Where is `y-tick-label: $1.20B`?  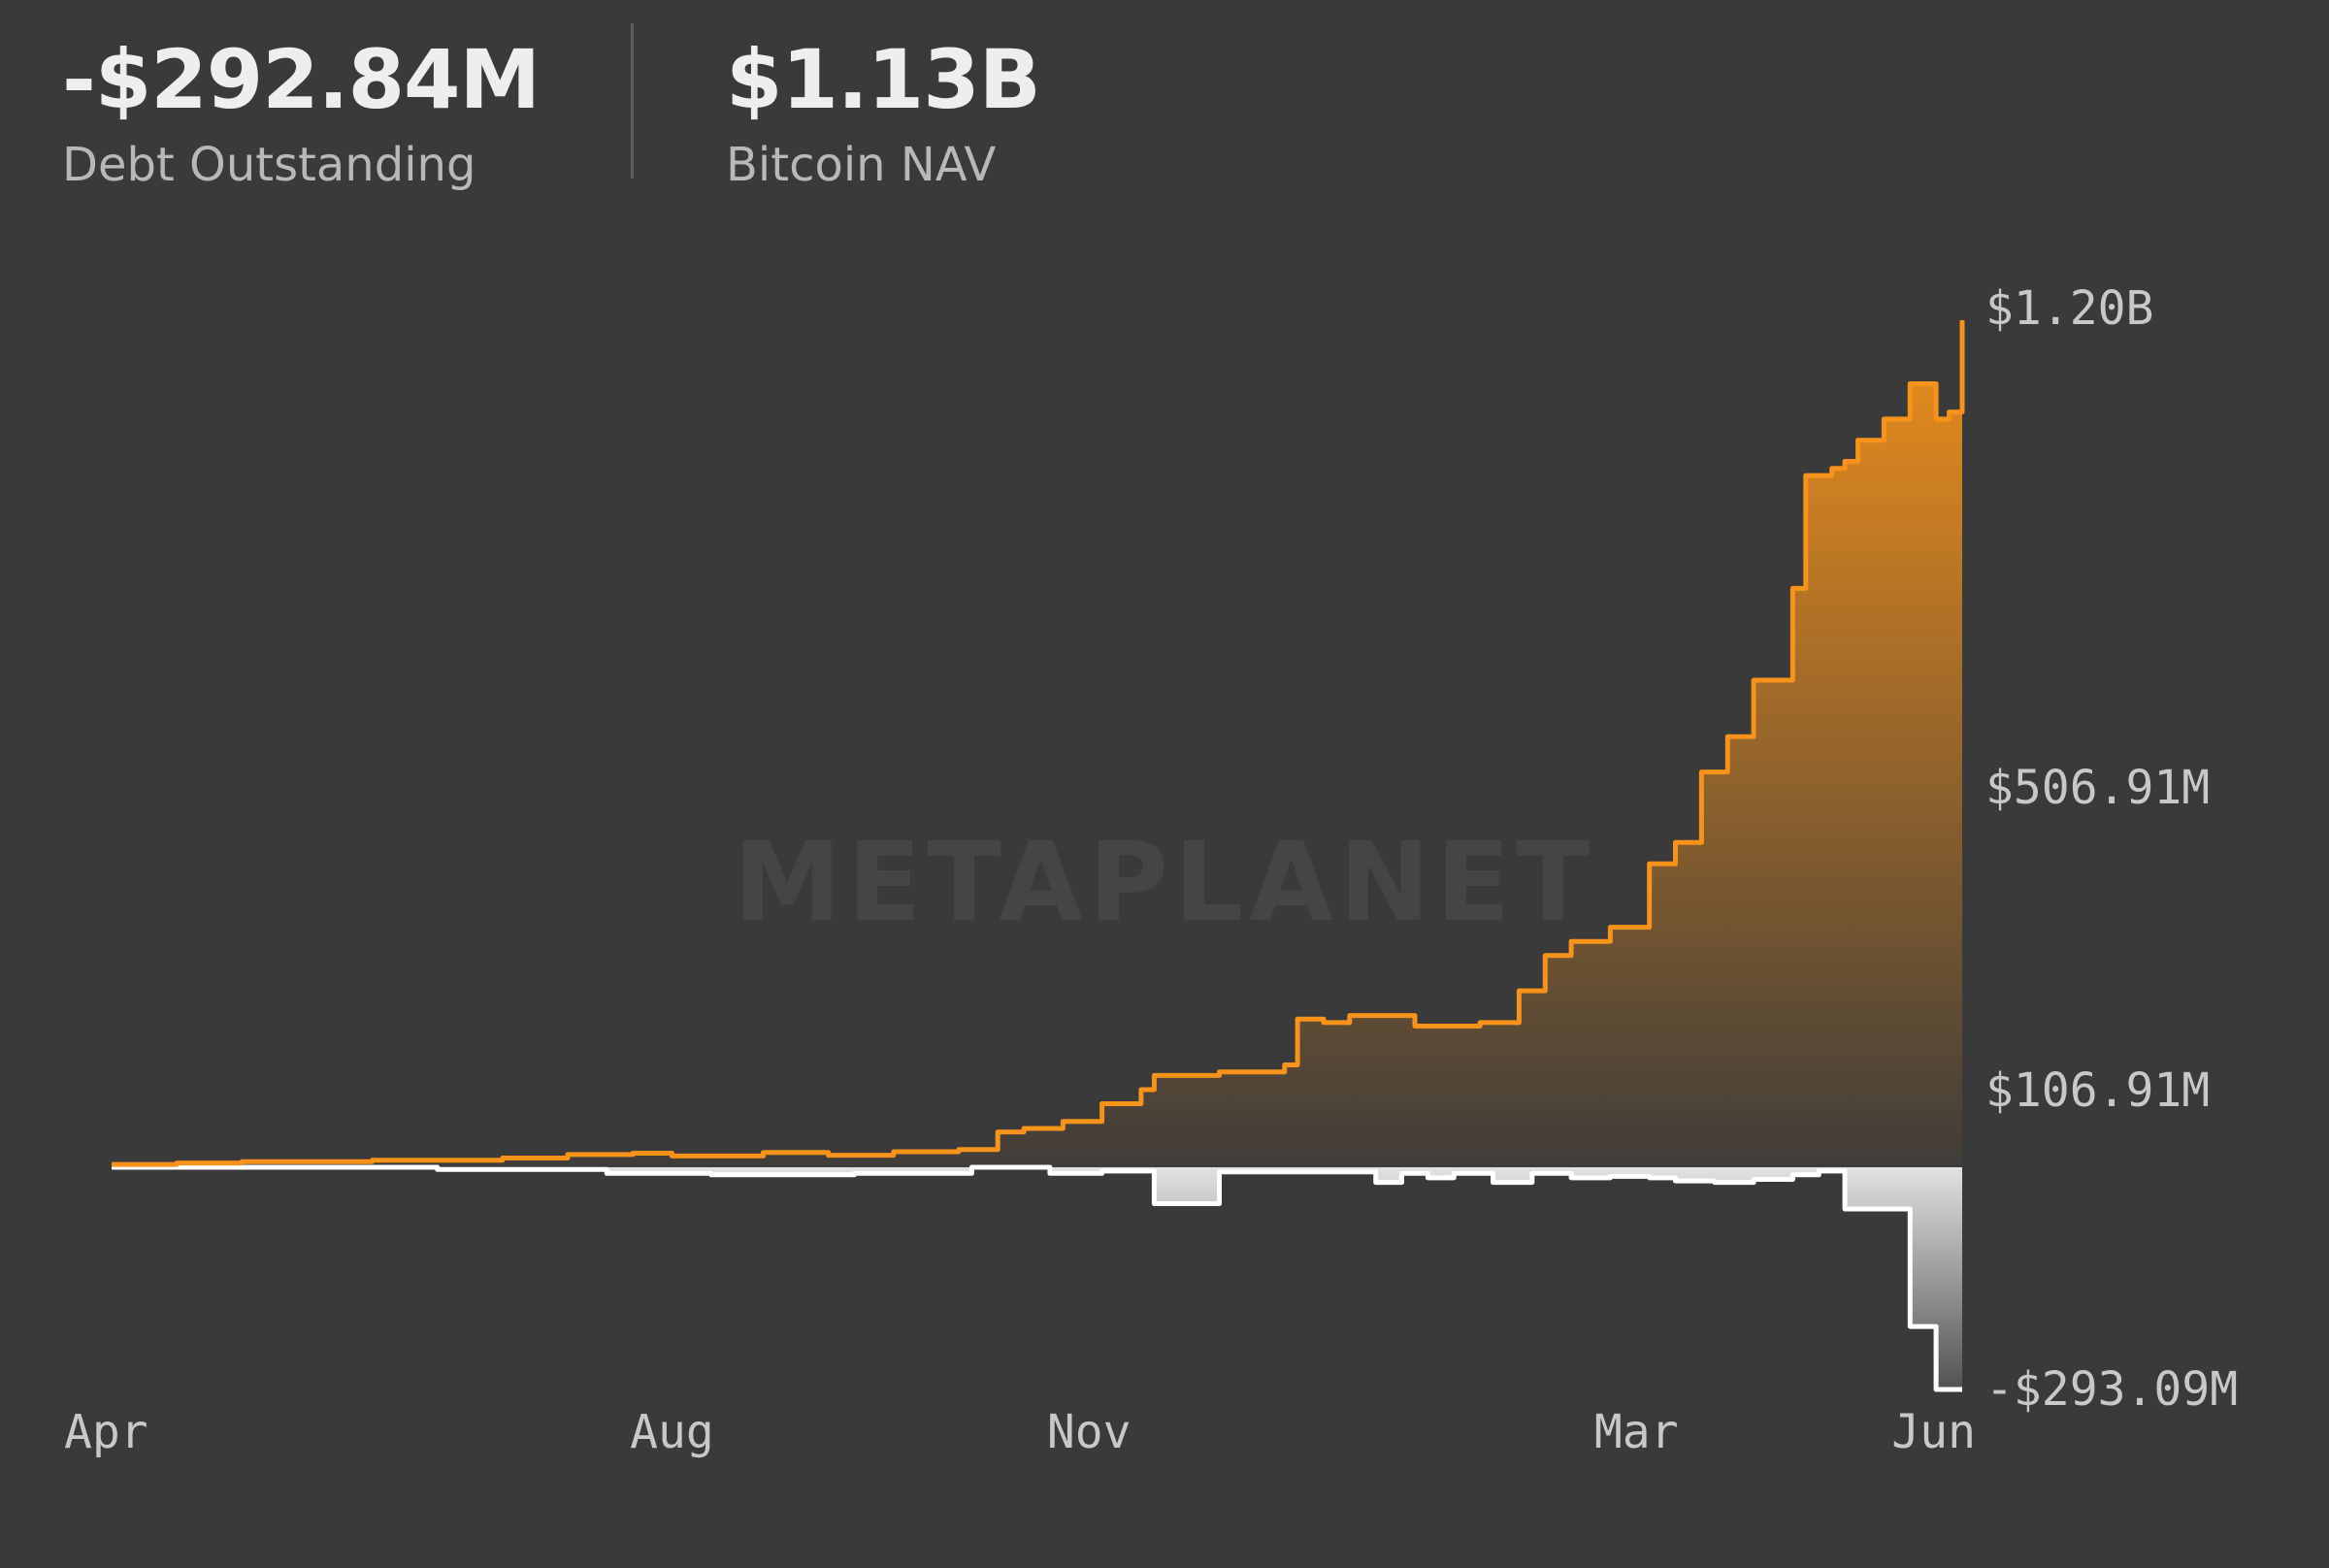 y-tick-label: $1.20B is located at coordinates (2069, 308).